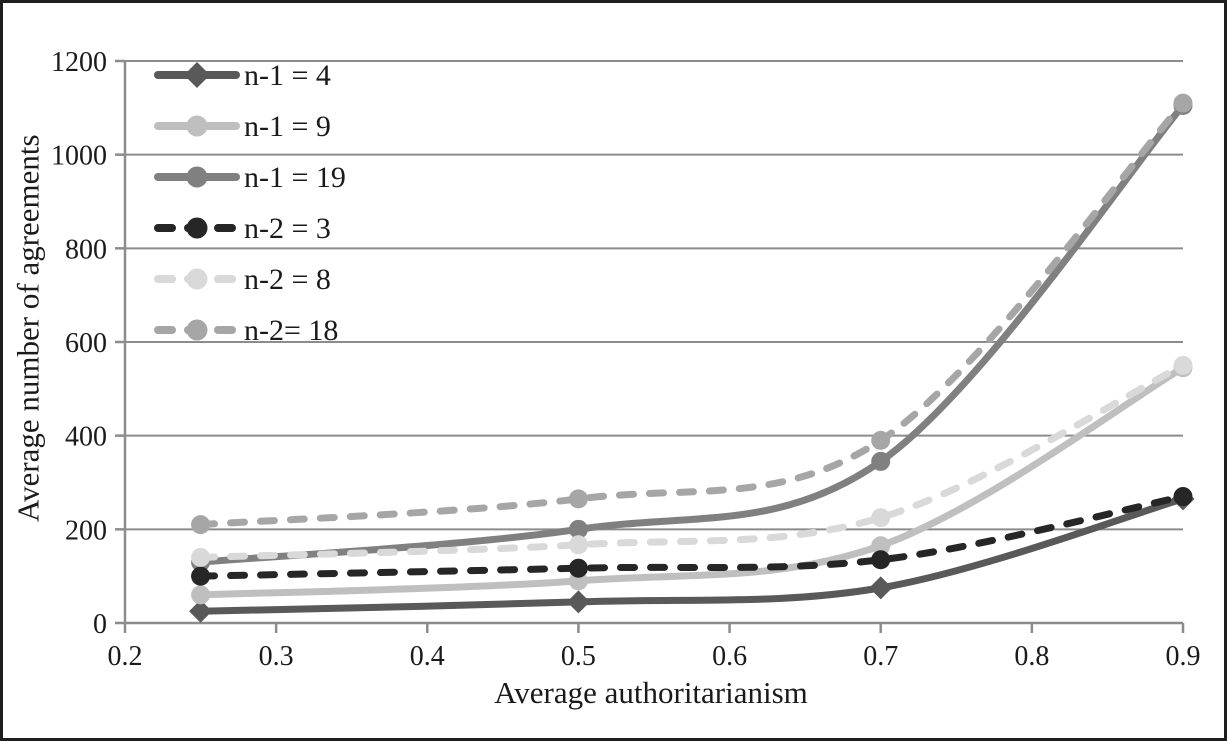 Image resolution: width=1227 pixels, height=741 pixels. What do you see at coordinates (86, 343) in the screenshot?
I see `y-tick-label: 600` at bounding box center [86, 343].